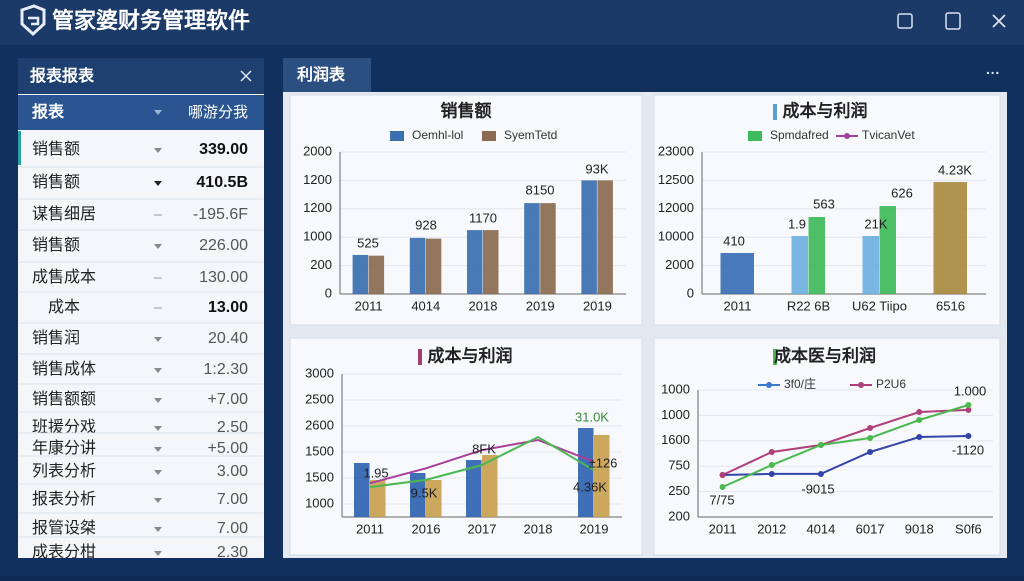 Image resolution: width=1024 pixels, height=581 pixels. What do you see at coordinates (721, 499) in the screenshot?
I see `annotation: 7/75` at bounding box center [721, 499].